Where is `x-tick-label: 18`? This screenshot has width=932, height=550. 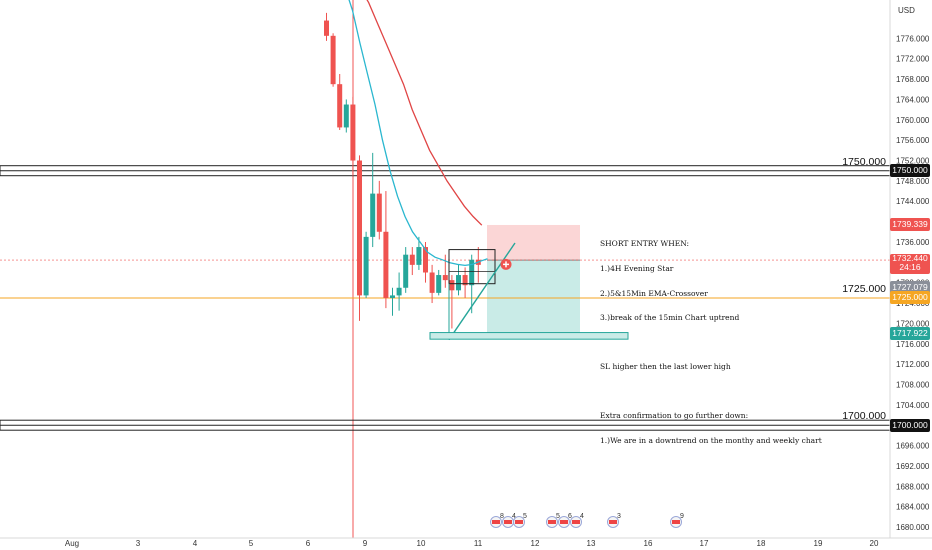
x-tick-label: 18 is located at coordinates (761, 543).